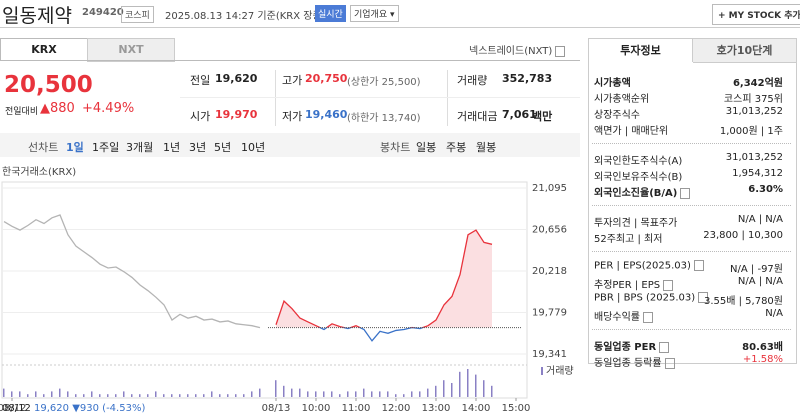 Image resolution: width=800 pixels, height=419 pixels. What do you see at coordinates (636, 223) in the screenshot?
I see `invest-label: 투자의견 | 목표주가` at bounding box center [636, 223].